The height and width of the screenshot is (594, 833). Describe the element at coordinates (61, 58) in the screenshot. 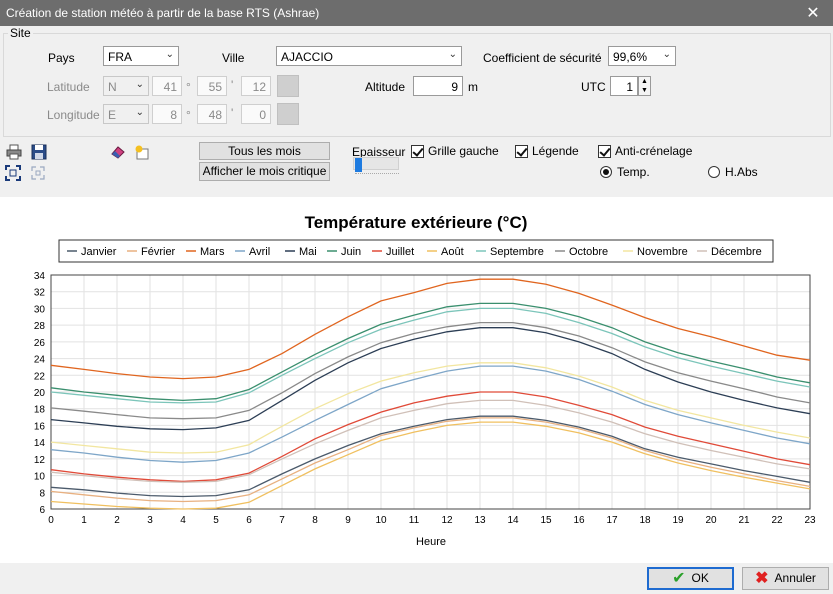

I see `pays-label: Pays` at that location.